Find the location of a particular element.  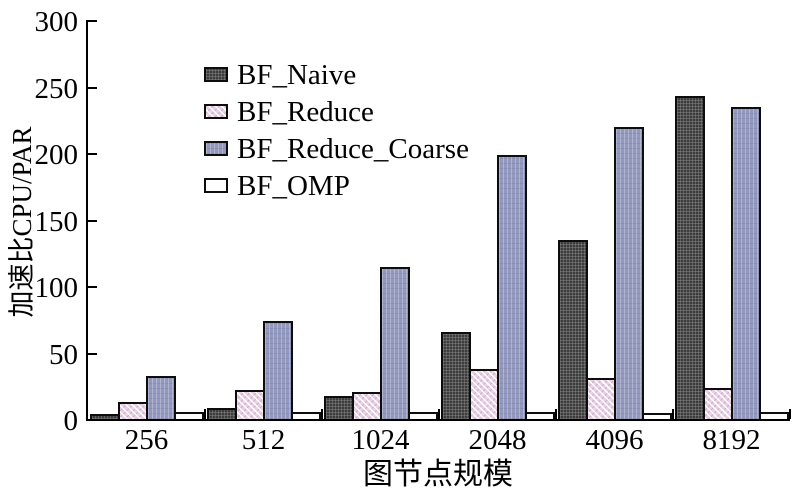

bar-group-2048 is located at coordinates (497, 287).